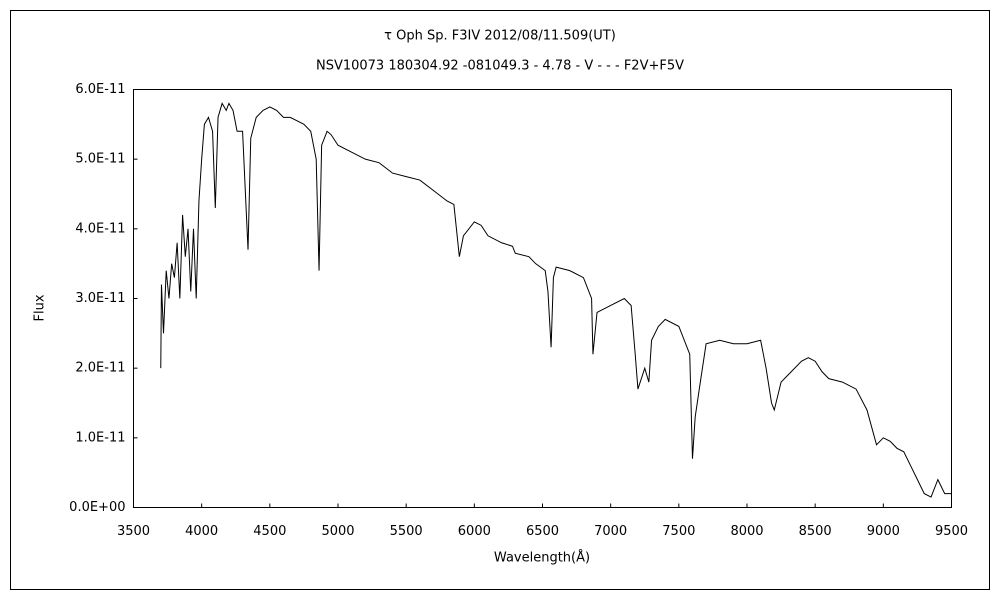 The image size is (1000, 600). What do you see at coordinates (201, 531) in the screenshot?
I see `x-tick-label: 4000` at bounding box center [201, 531].